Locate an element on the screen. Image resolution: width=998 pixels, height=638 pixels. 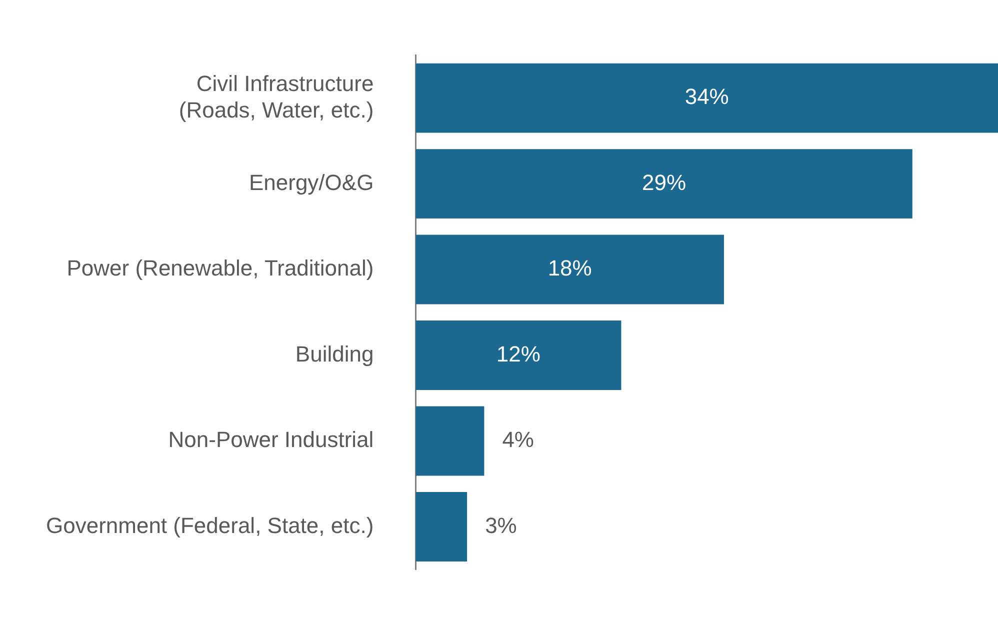
data-label: 12% is located at coordinates (518, 353).